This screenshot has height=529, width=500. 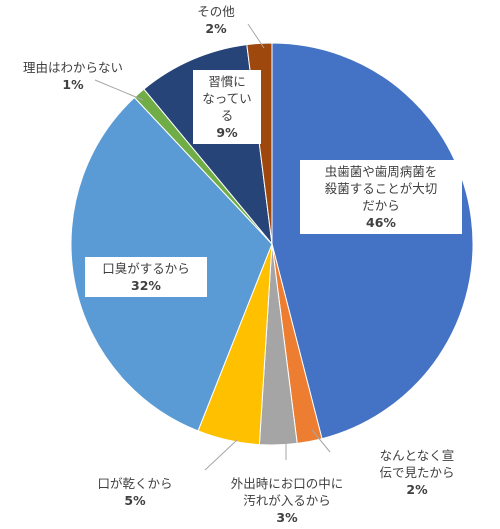 What do you see at coordinates (119, 90) in the screenshot?
I see `leader-line-unknown` at bounding box center [119, 90].